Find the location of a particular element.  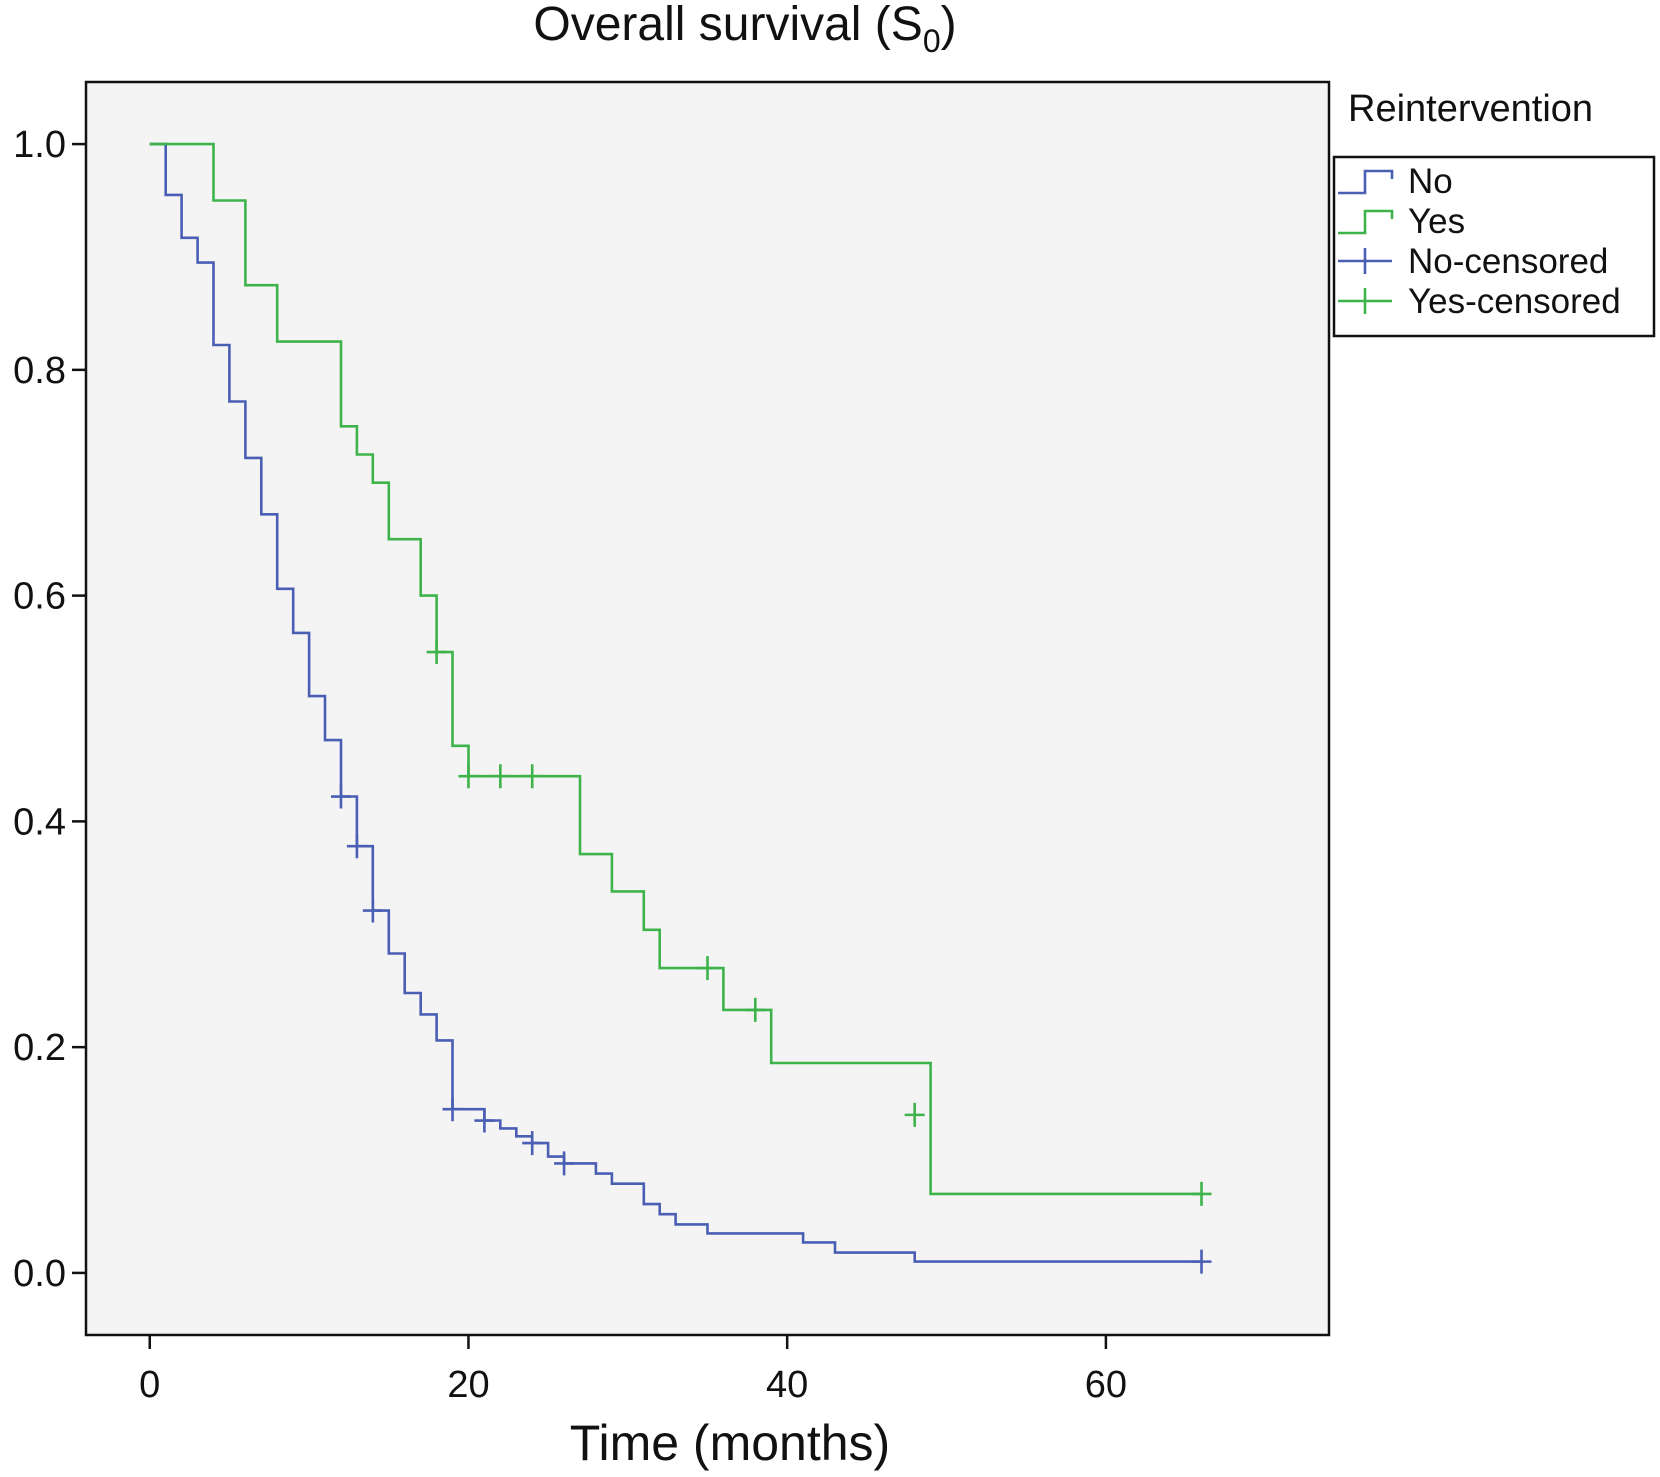

legend-box is located at coordinates (1494, 246).